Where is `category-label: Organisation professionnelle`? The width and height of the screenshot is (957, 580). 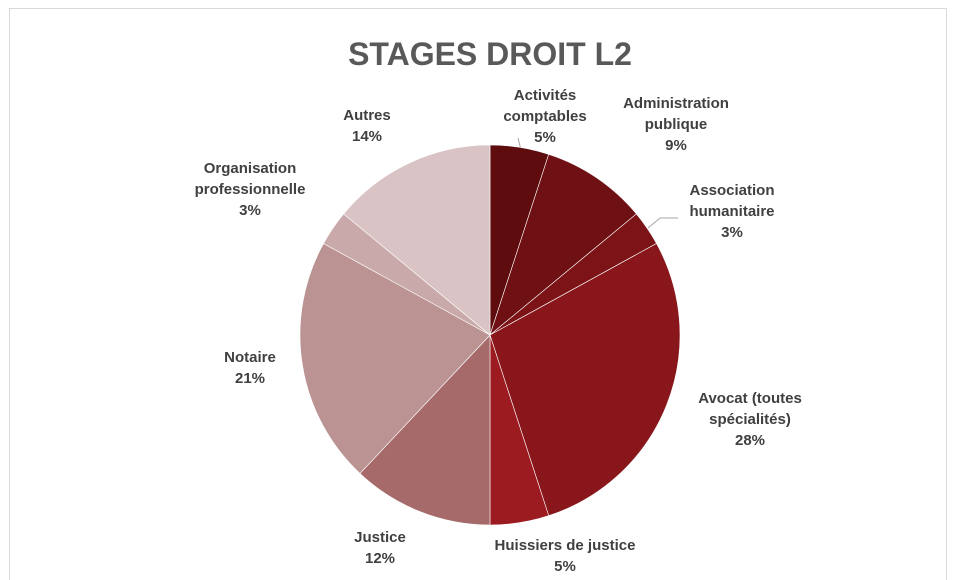 category-label: Organisation professionnelle is located at coordinates (250, 179).